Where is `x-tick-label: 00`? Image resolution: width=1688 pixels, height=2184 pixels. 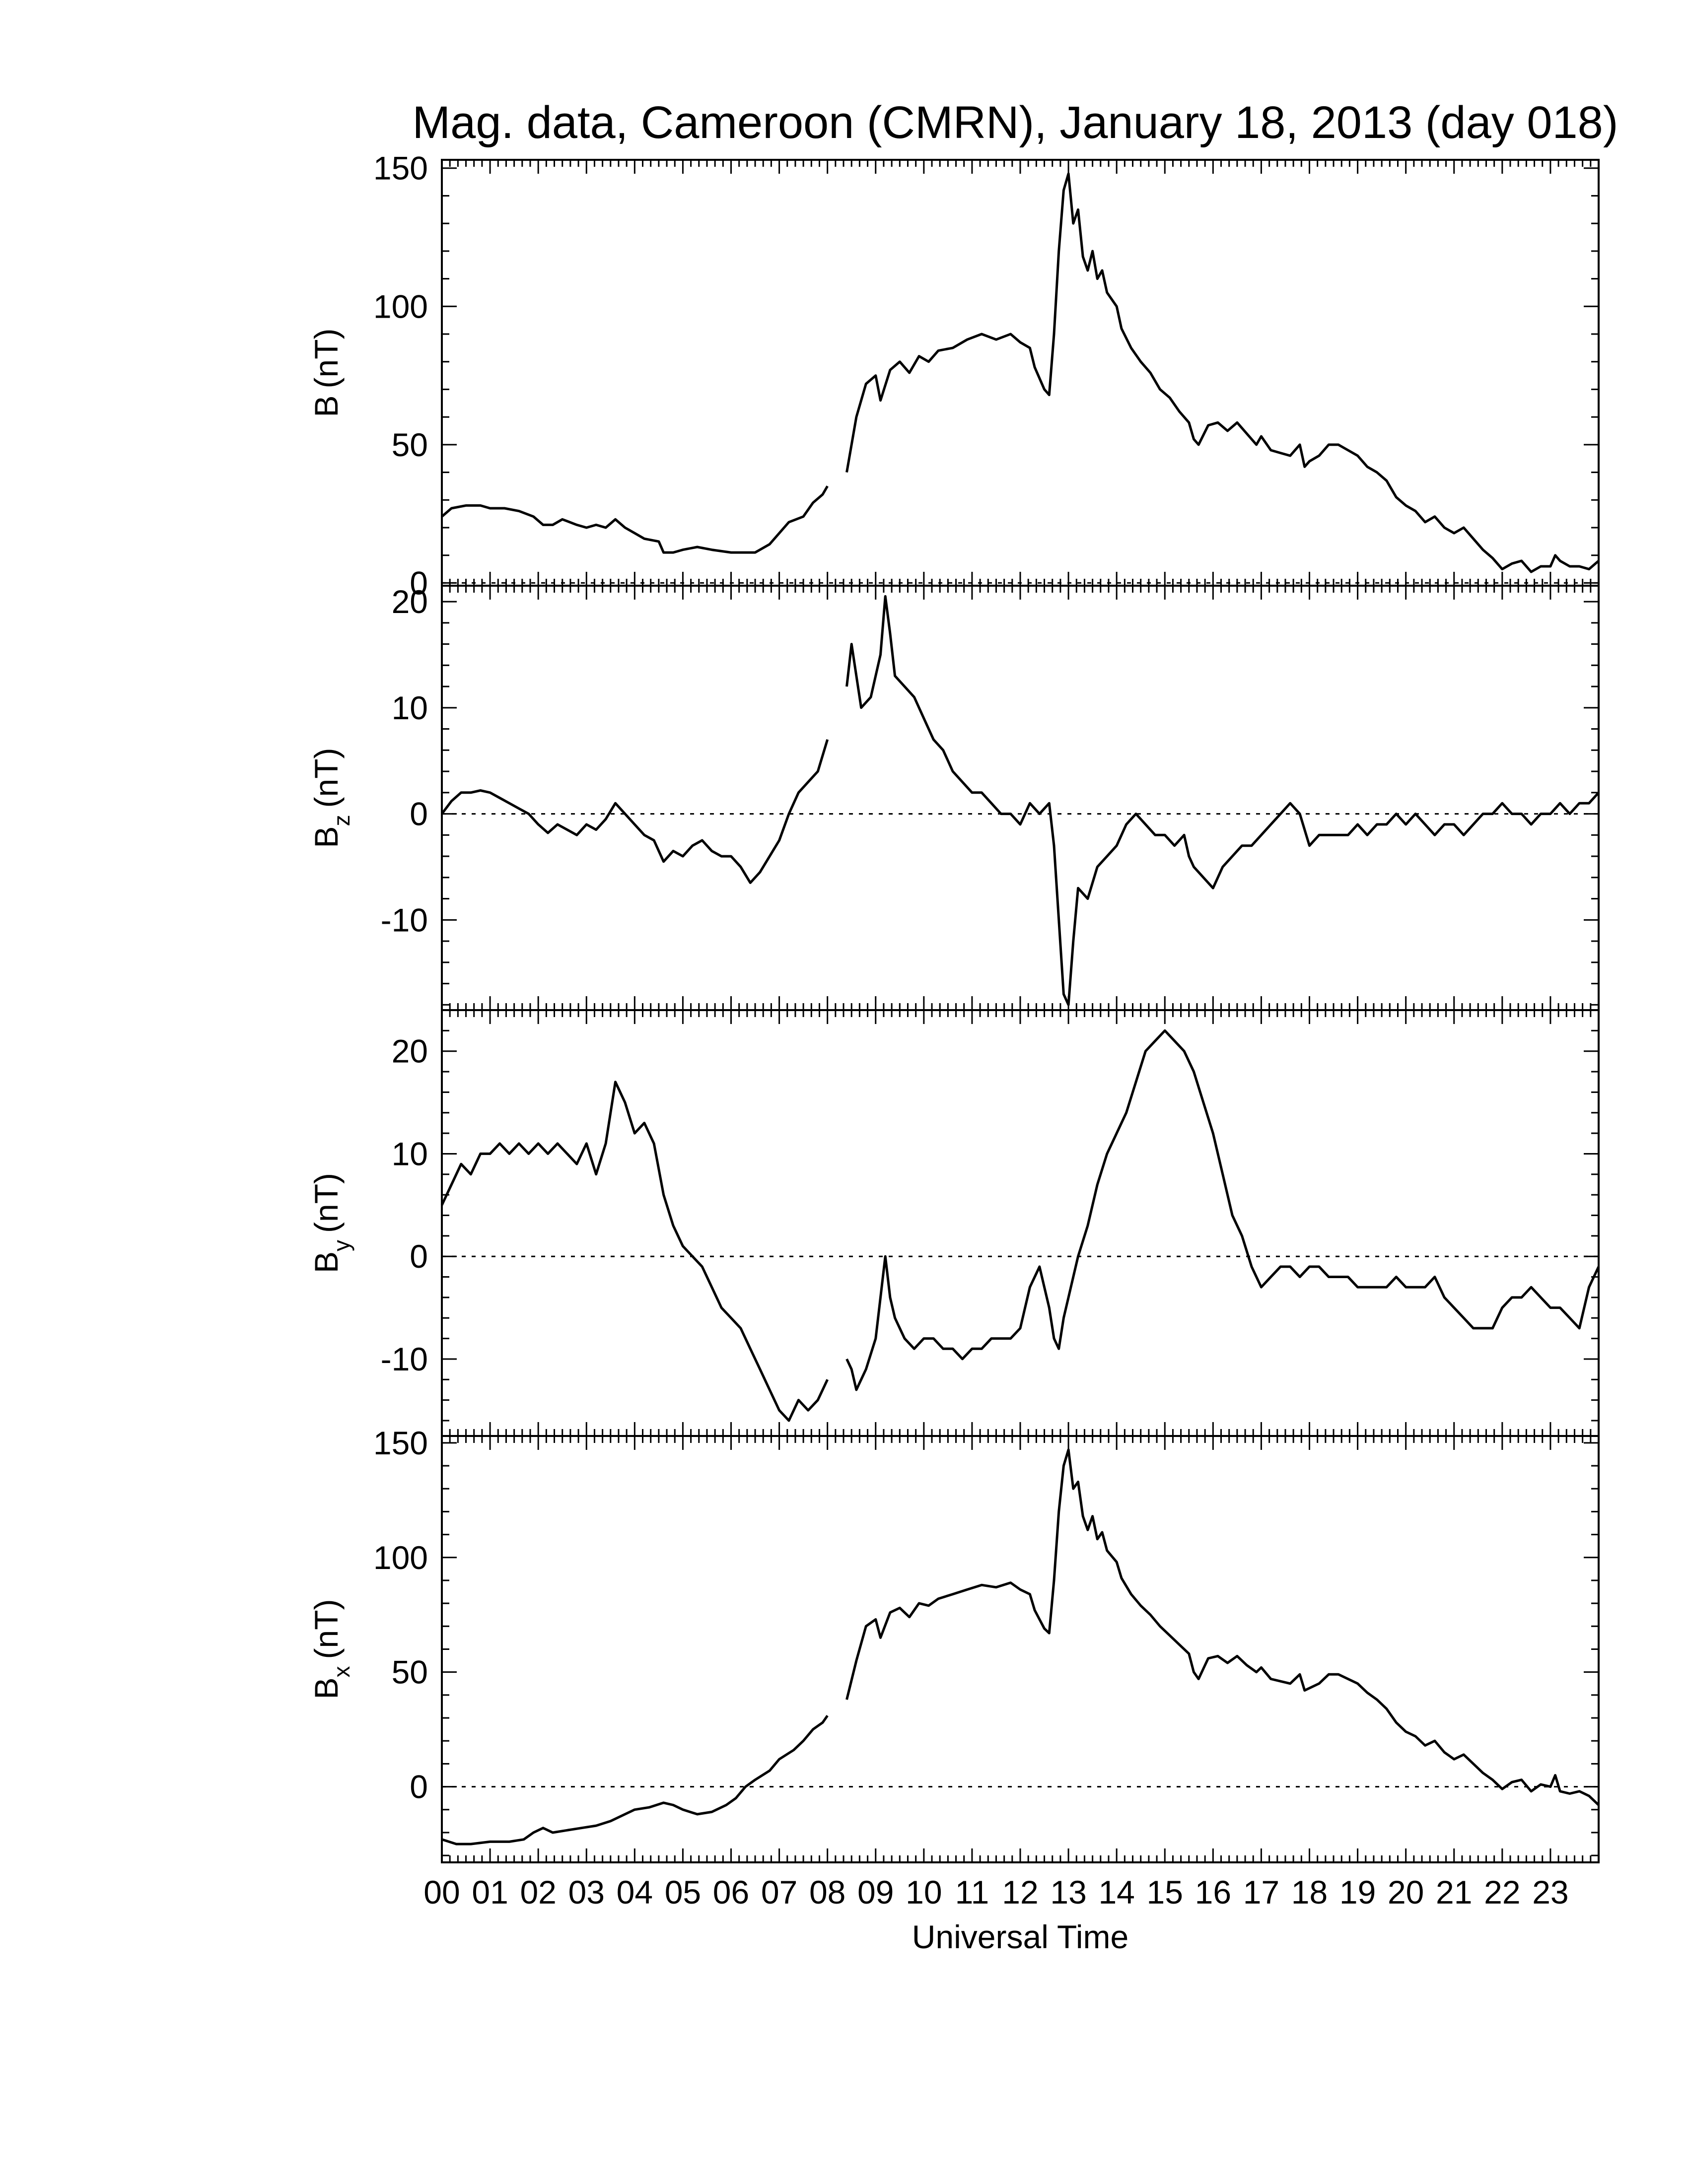
x-tick-label: 00 is located at coordinates (441, 1892).